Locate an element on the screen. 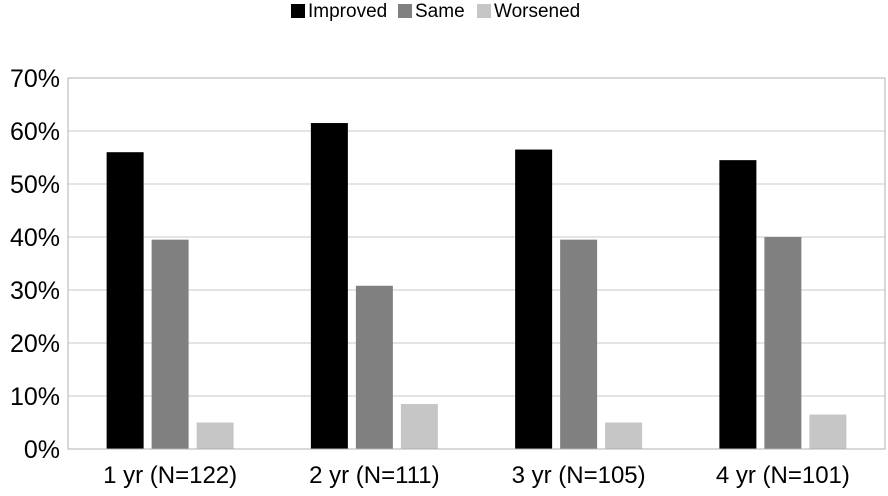  y-tick-label: 10% is located at coordinates (35, 397).